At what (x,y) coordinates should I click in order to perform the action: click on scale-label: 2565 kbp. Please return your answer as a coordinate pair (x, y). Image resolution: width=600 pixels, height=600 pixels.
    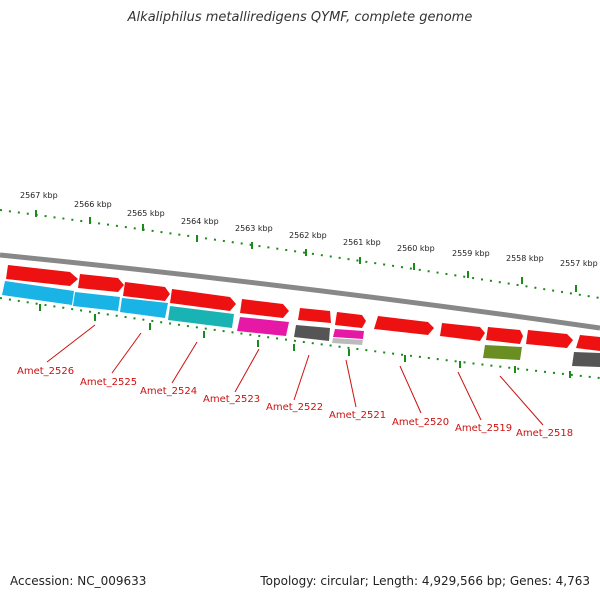
    Looking at the image, I should click on (146, 213).